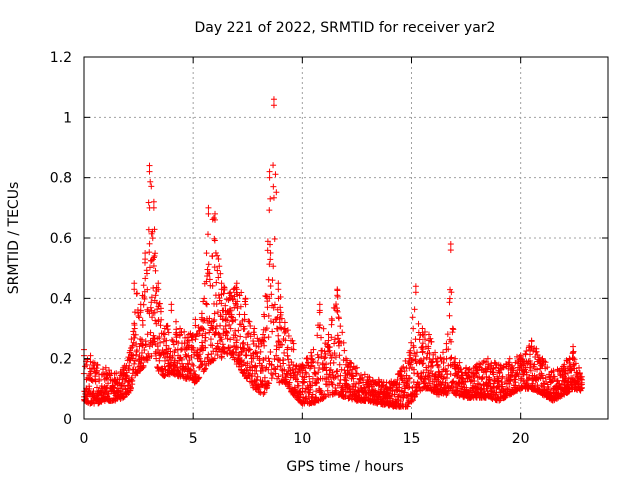 Image resolution: width=640 pixels, height=480 pixels. I want to click on x-tick-label: 15, so click(412, 439).